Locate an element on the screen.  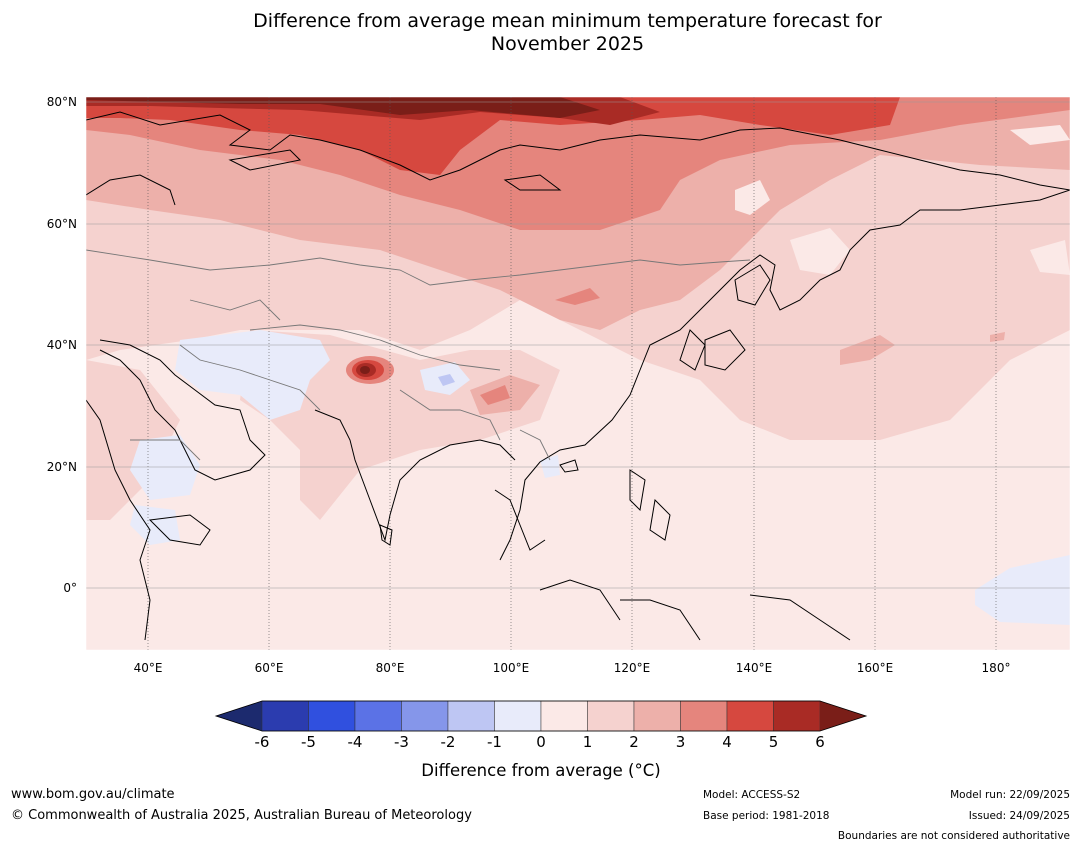
colorbar-tick-label: -1 is located at coordinates (494, 742).